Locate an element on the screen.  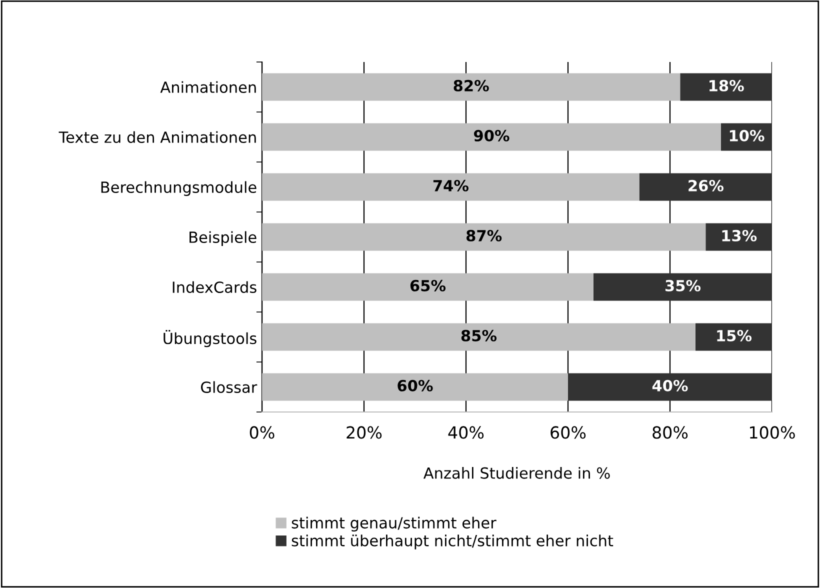
x-tick-label: 60% is located at coordinates (568, 432).